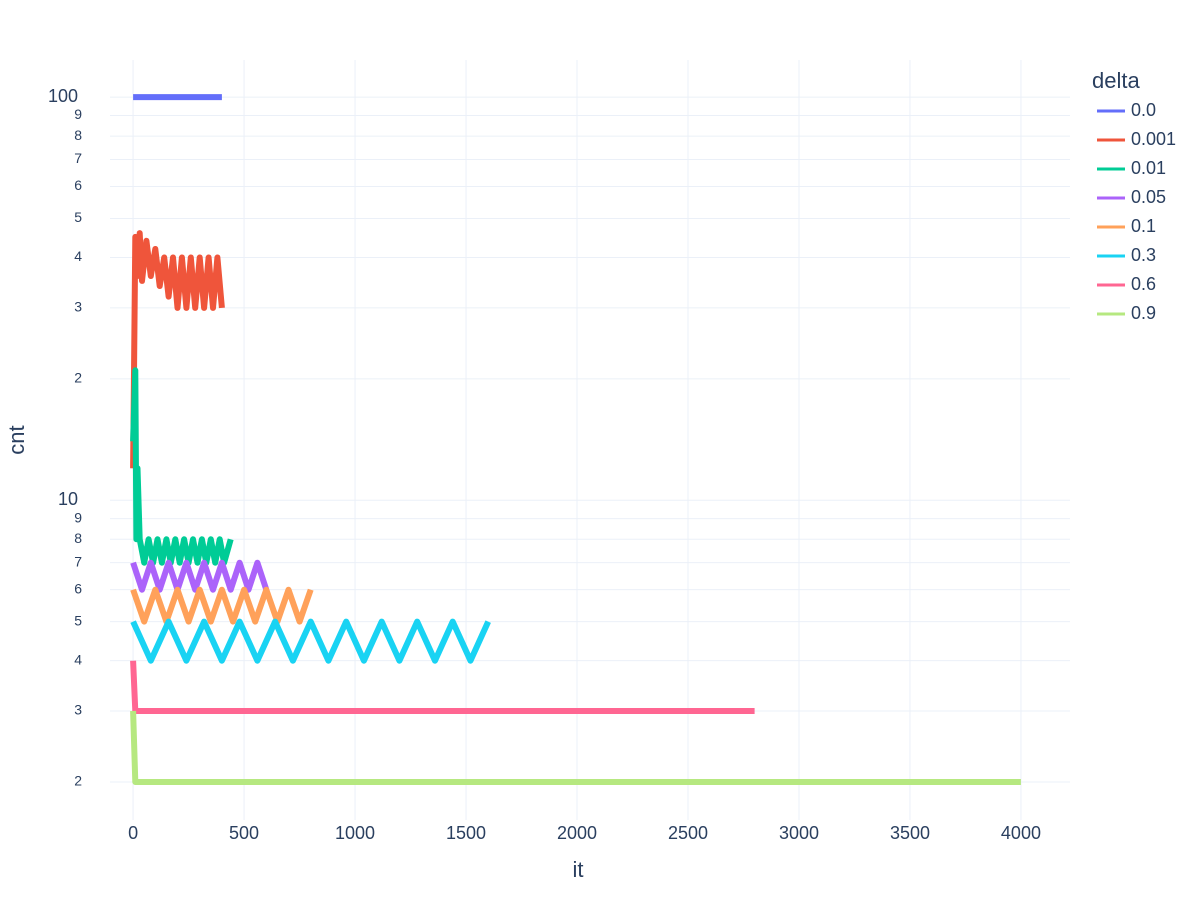 This screenshot has height=900, width=1200. What do you see at coordinates (133, 833) in the screenshot?
I see `x-tick-label: 0` at bounding box center [133, 833].